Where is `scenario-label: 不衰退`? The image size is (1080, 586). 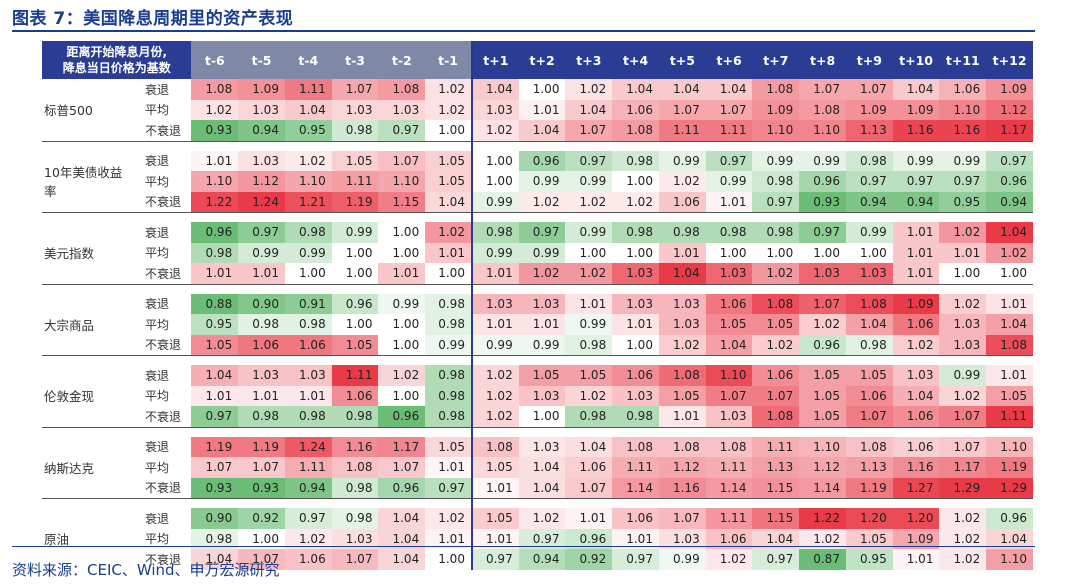 scenario-label: 不衰退 is located at coordinates (162, 559).